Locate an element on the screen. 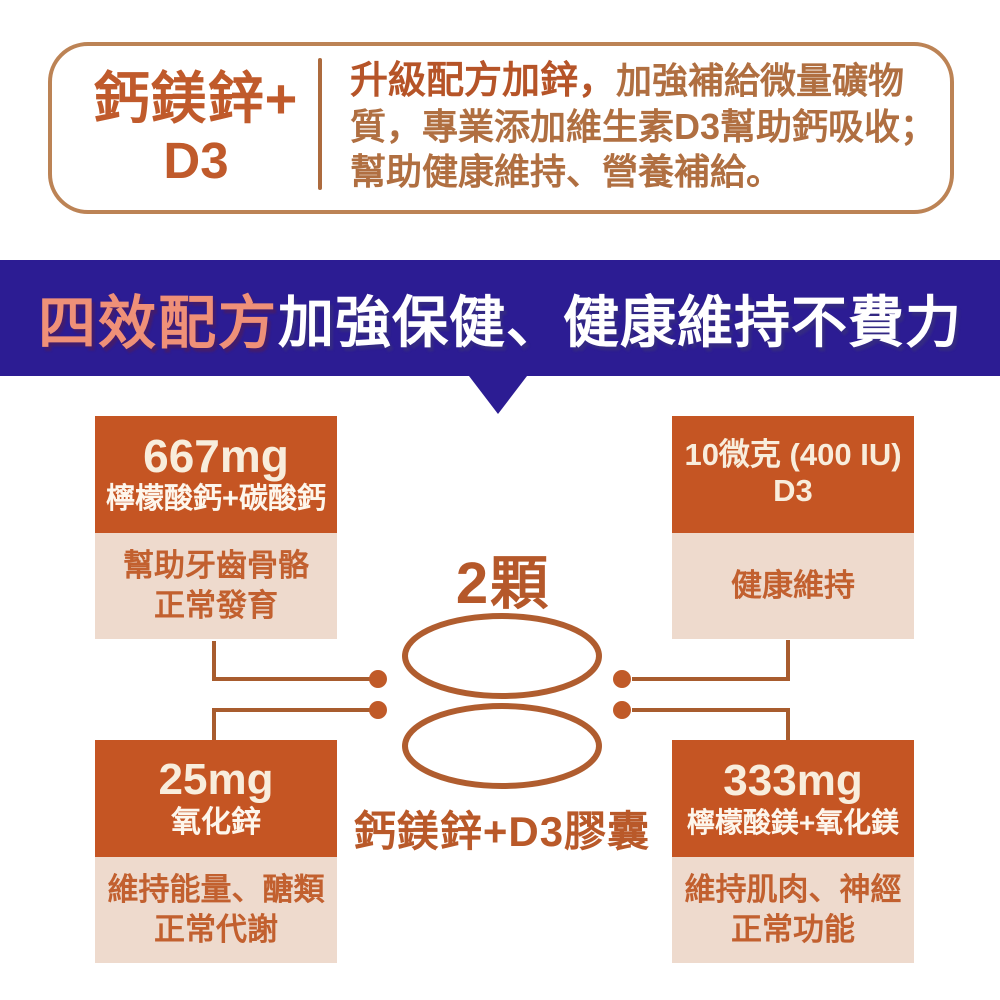  card-zinc-header: 25mg 氧化鋅 is located at coordinates (216, 798).